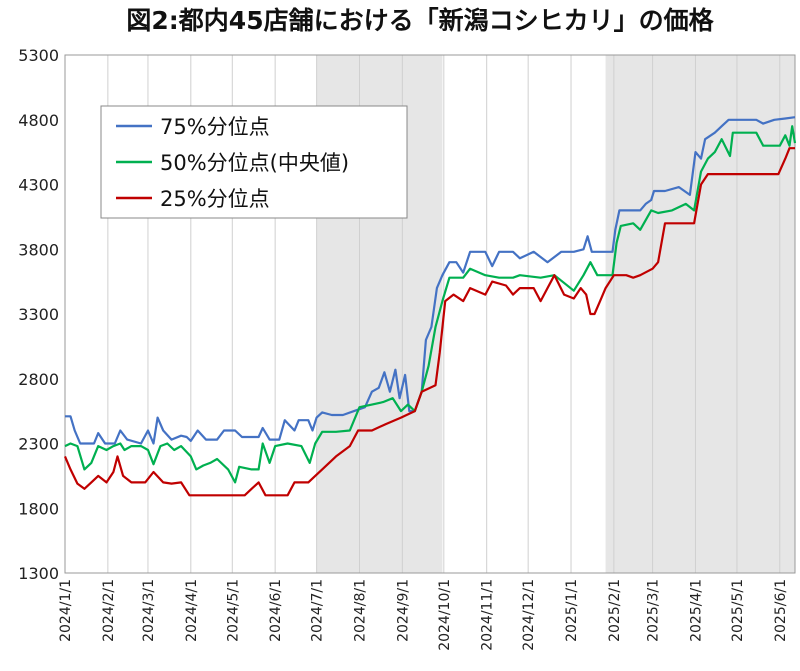 This screenshot has width=800, height=671. I want to click on x-tick-label: 2024/7/1, so click(318, 610).